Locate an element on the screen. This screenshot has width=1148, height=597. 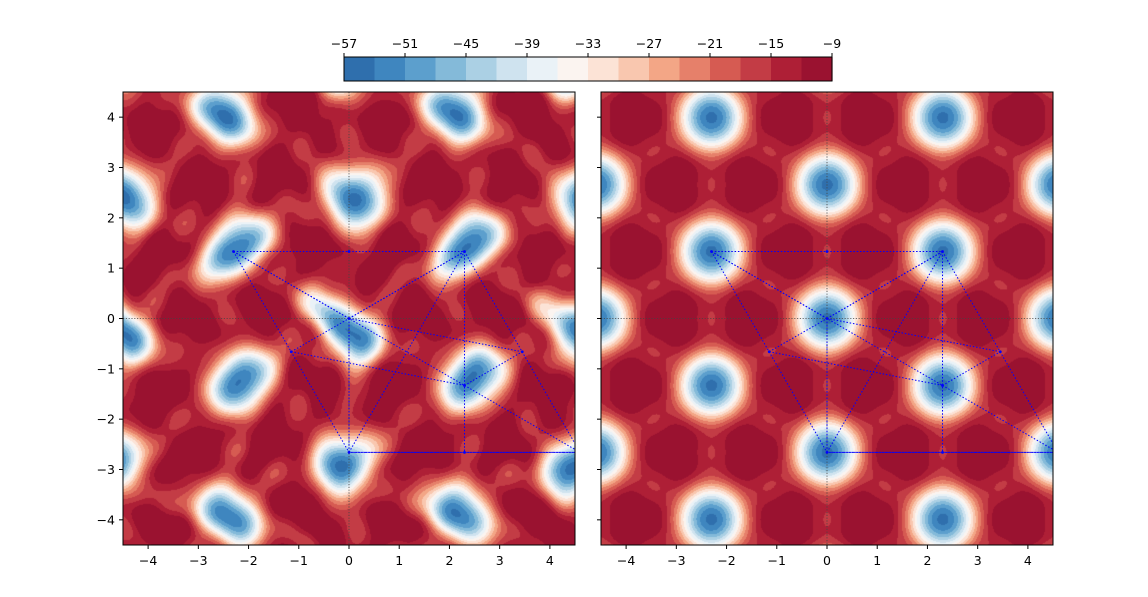
left-y-tick-label: 4 is located at coordinates (111, 117).